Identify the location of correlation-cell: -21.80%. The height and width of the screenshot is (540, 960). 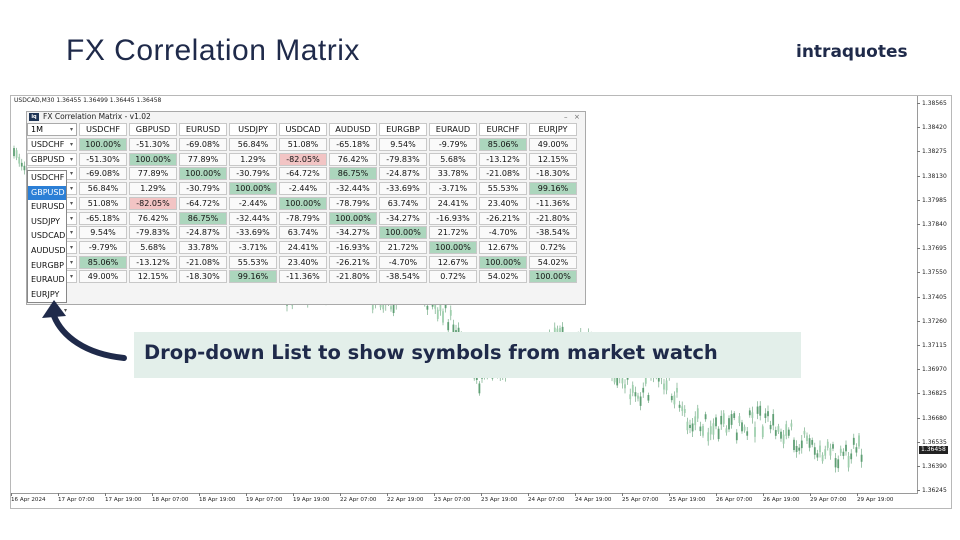
(553, 218).